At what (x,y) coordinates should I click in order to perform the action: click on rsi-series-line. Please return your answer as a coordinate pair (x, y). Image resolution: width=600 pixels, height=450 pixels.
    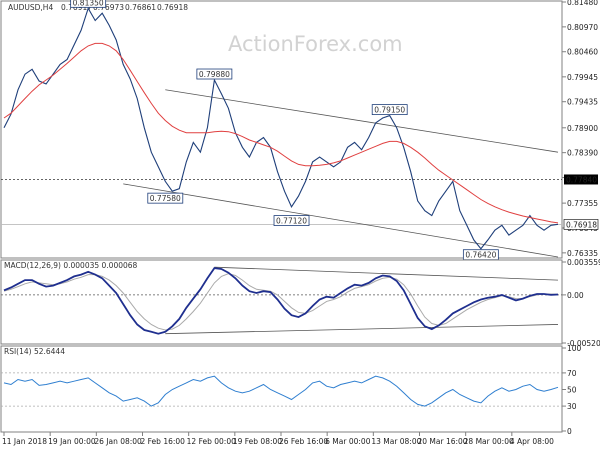
    Looking at the image, I should click on (281, 391).